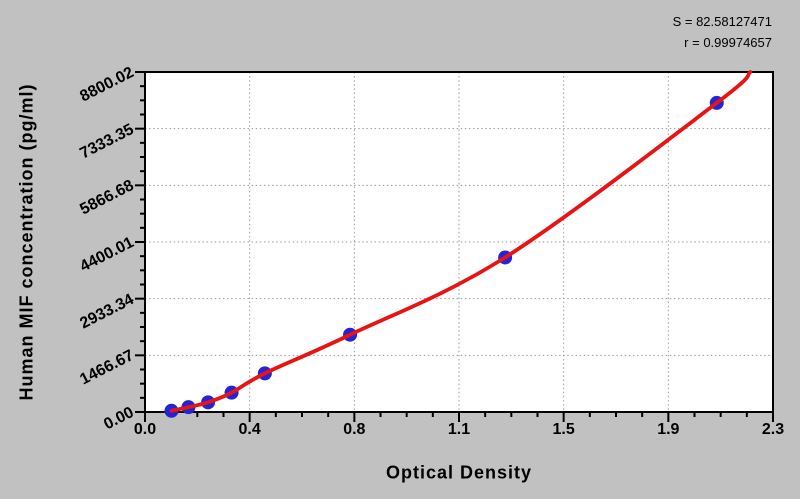 This screenshot has width=800, height=499. I want to click on x-tick-label: 0.4, so click(249, 429).